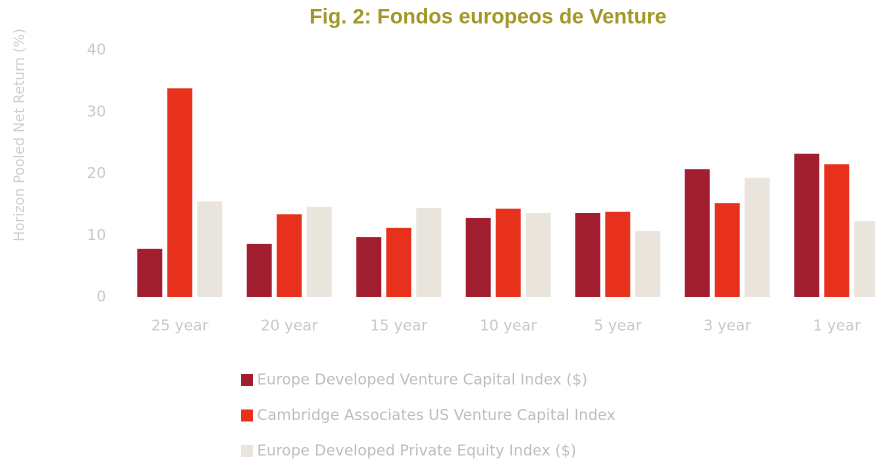  What do you see at coordinates (399, 326) in the screenshot?
I see `x-tick-label: 15 year` at bounding box center [399, 326].